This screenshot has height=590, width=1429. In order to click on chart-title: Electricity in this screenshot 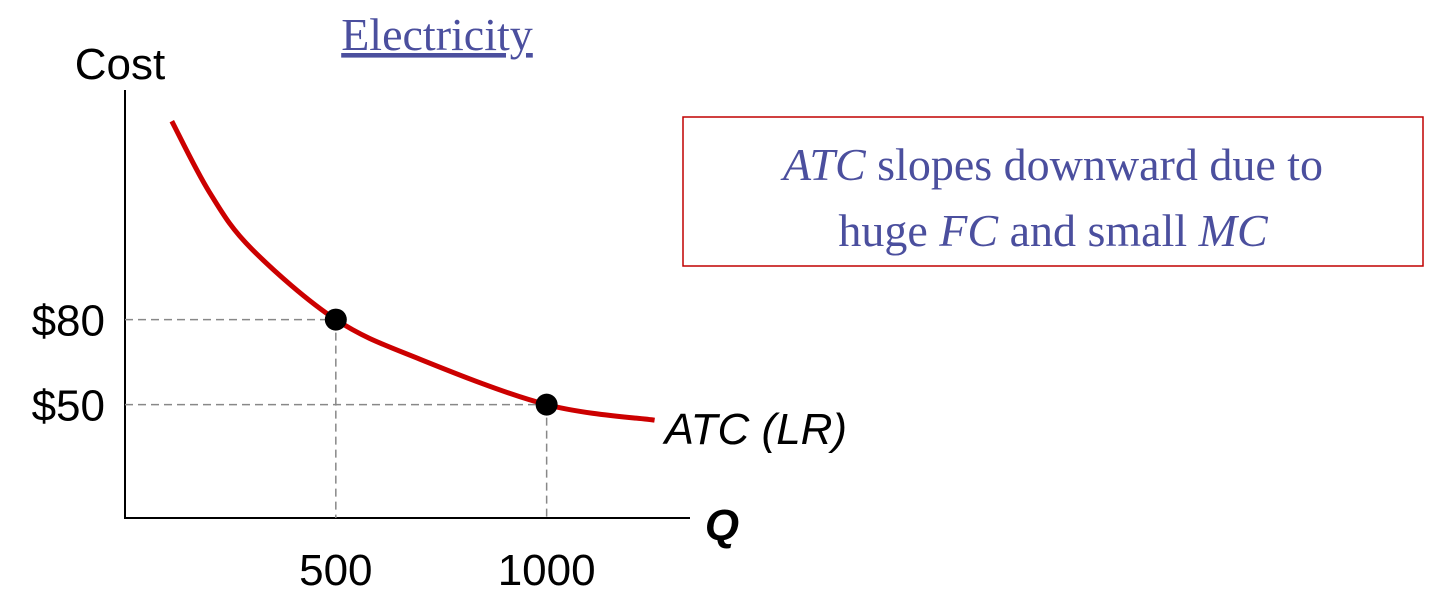, I will do `click(437, 34)`.